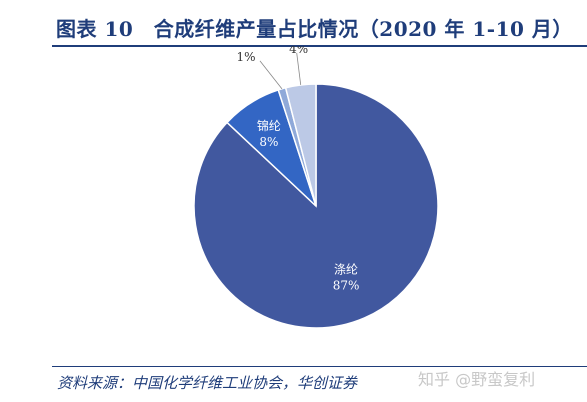 This screenshot has width=587, height=402. I want to click on slice-percent-label: 4%, so click(298, 51).